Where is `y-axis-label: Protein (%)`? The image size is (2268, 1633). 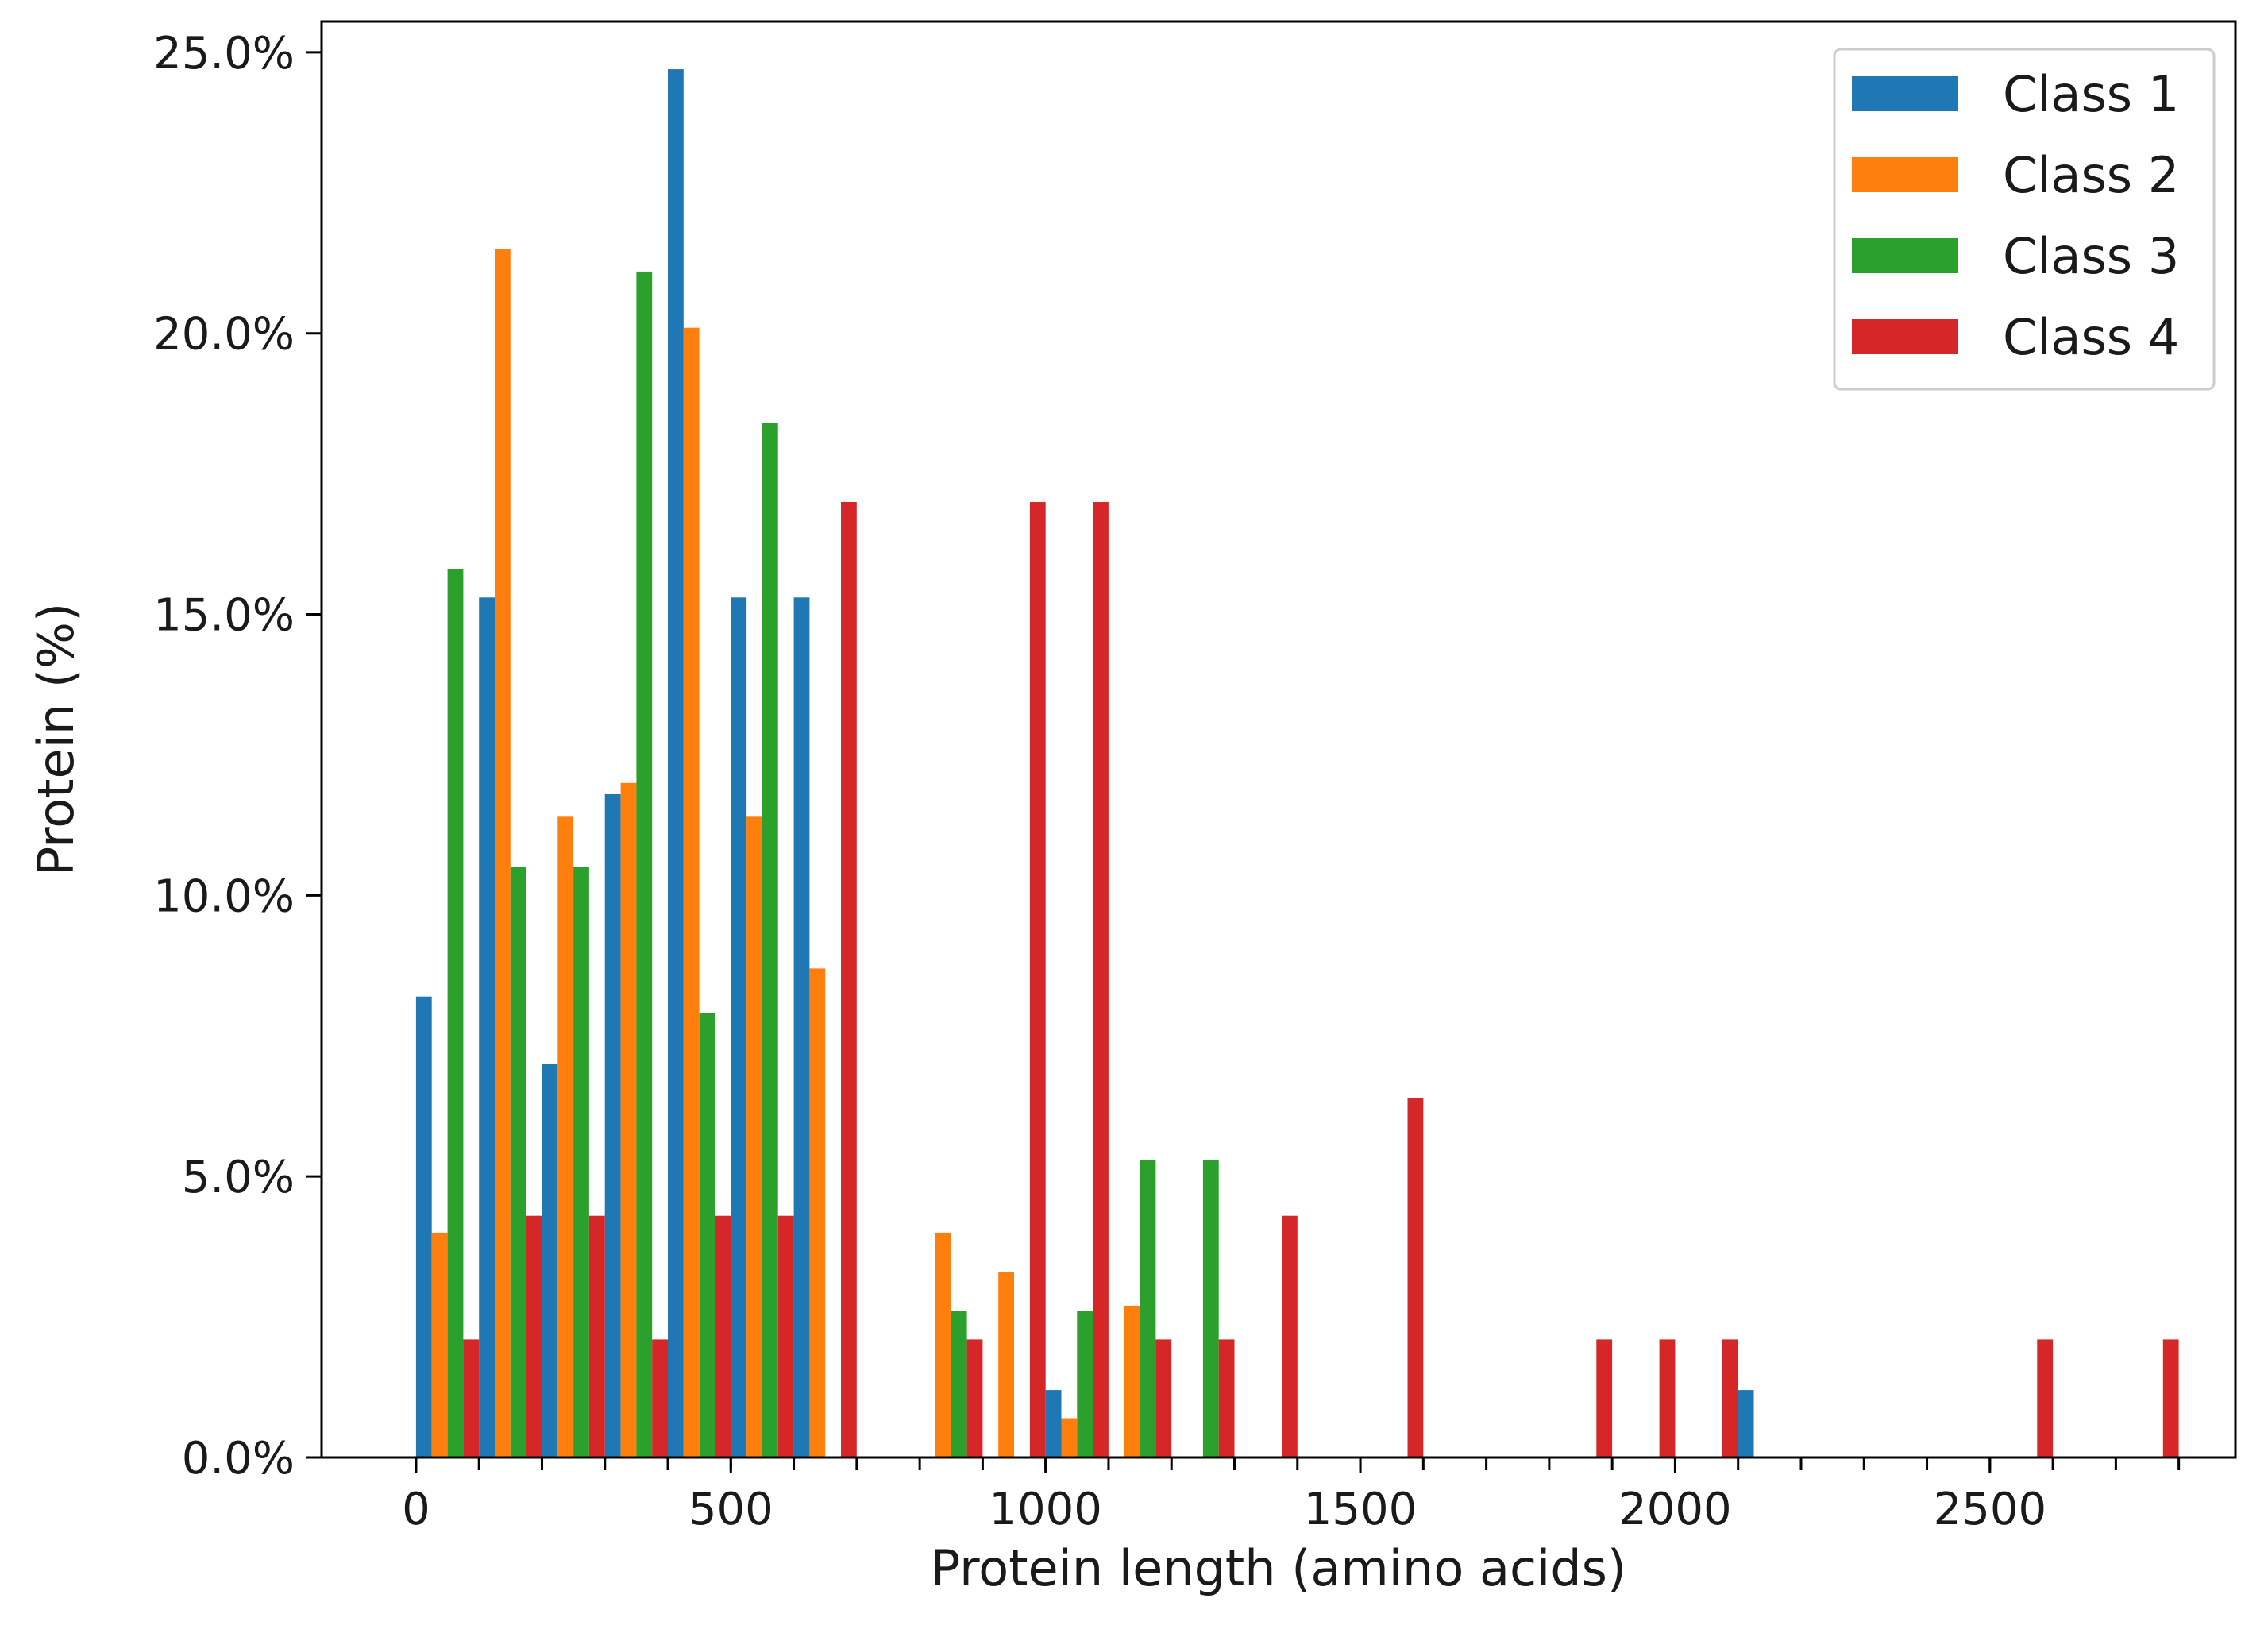
y-axis-label: Protein (%) is located at coordinates (56, 739).